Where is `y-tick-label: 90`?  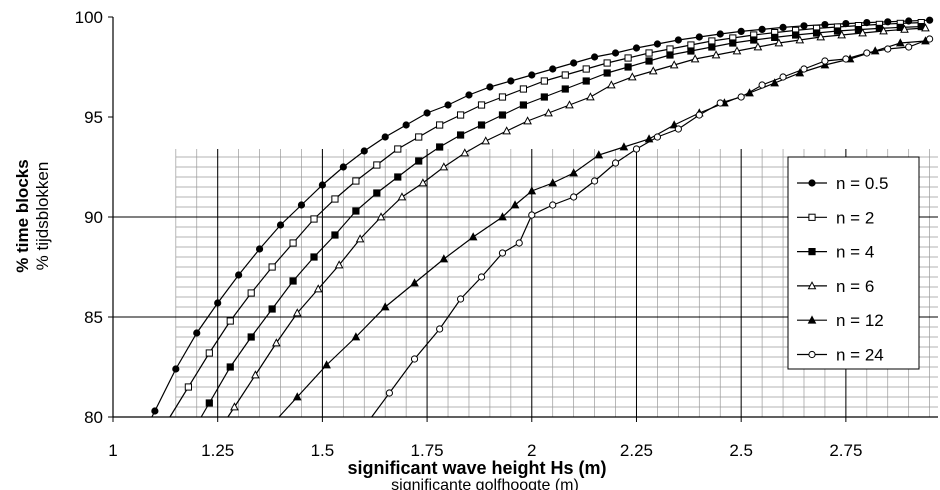 y-tick-label: 90 is located at coordinates (93, 217).